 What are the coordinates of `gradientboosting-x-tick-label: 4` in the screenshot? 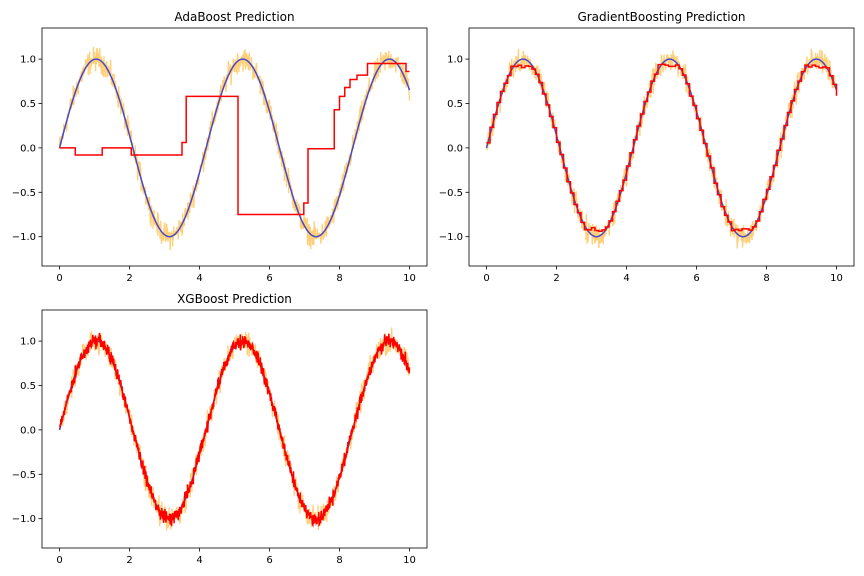 It's located at (626, 278).